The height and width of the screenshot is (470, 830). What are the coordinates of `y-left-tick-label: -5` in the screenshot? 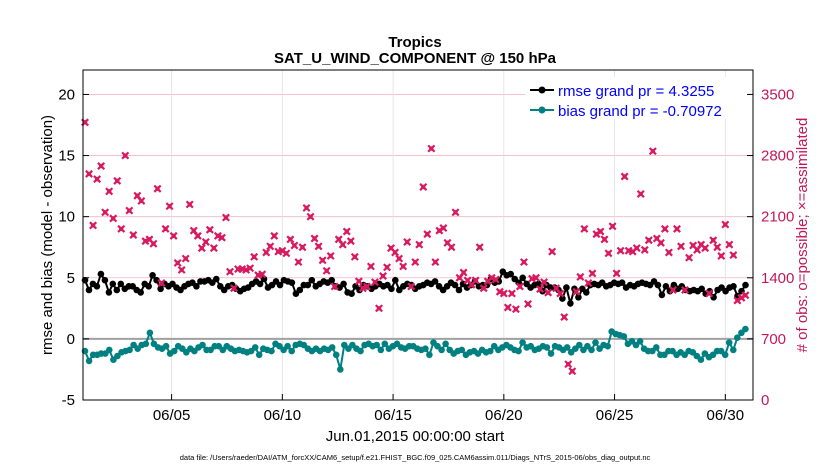 It's located at (68, 400).